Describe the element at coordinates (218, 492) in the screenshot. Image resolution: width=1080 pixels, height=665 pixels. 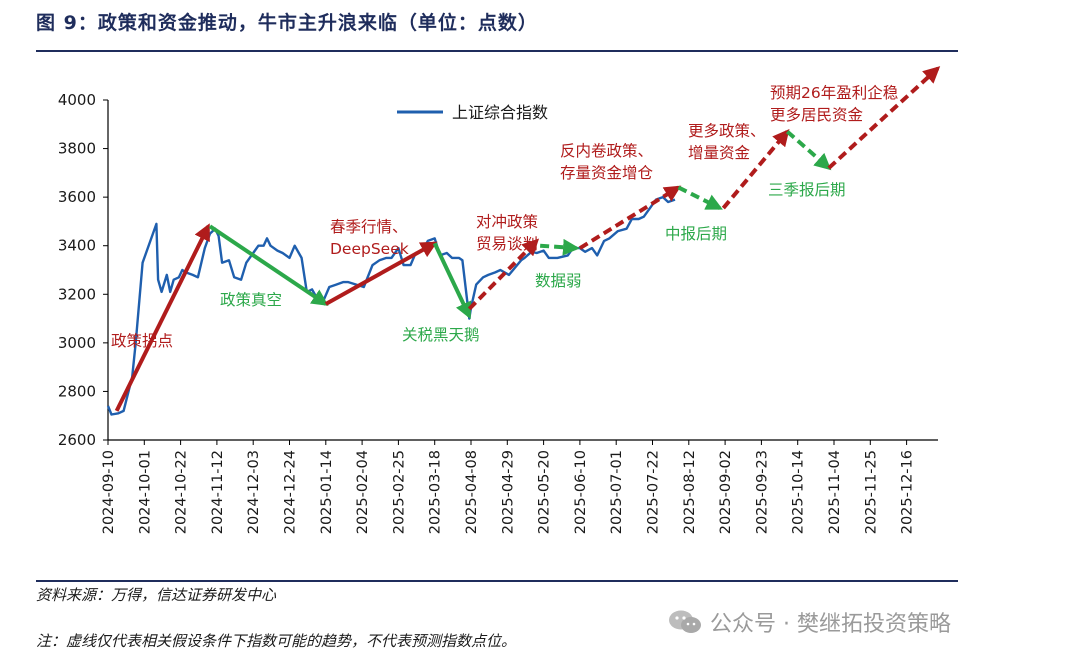
I see `x-tick-label: 2024-11-12` at that location.